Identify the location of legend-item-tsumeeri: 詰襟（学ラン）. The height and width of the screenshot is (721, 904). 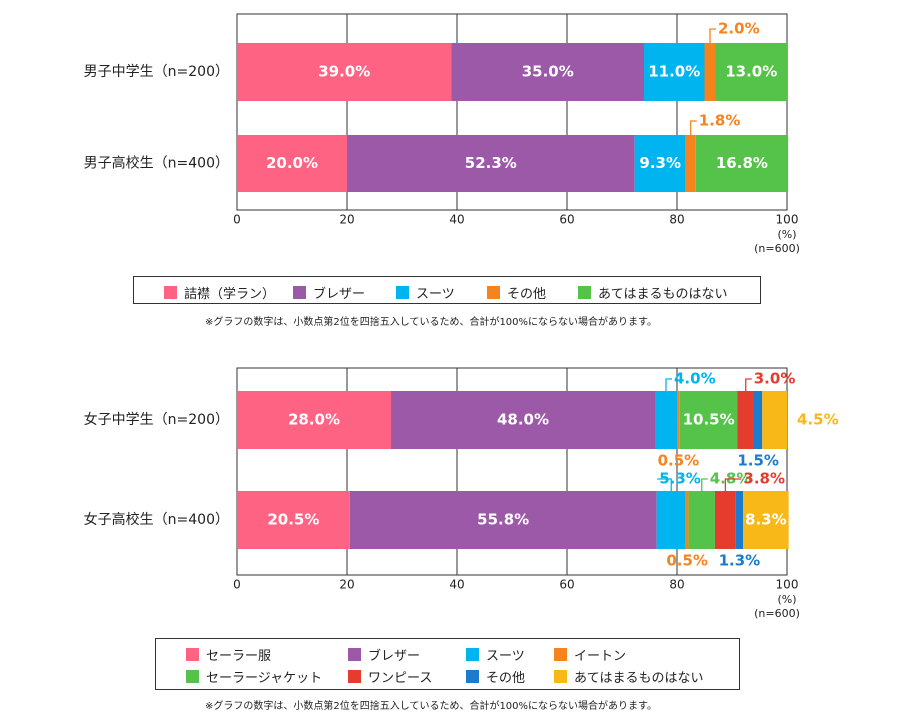
(219, 292).